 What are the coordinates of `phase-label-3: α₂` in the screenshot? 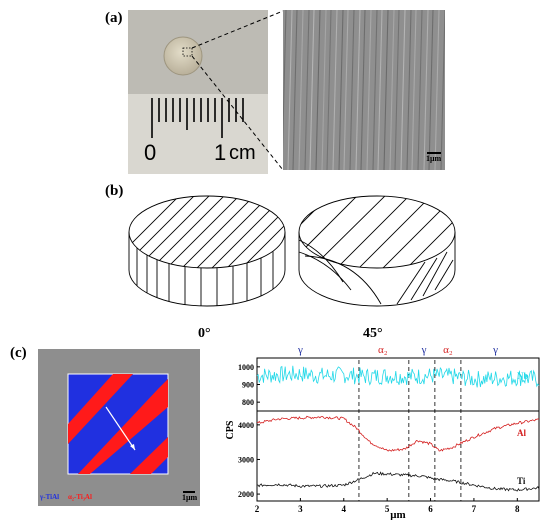 It's located at (448, 350).